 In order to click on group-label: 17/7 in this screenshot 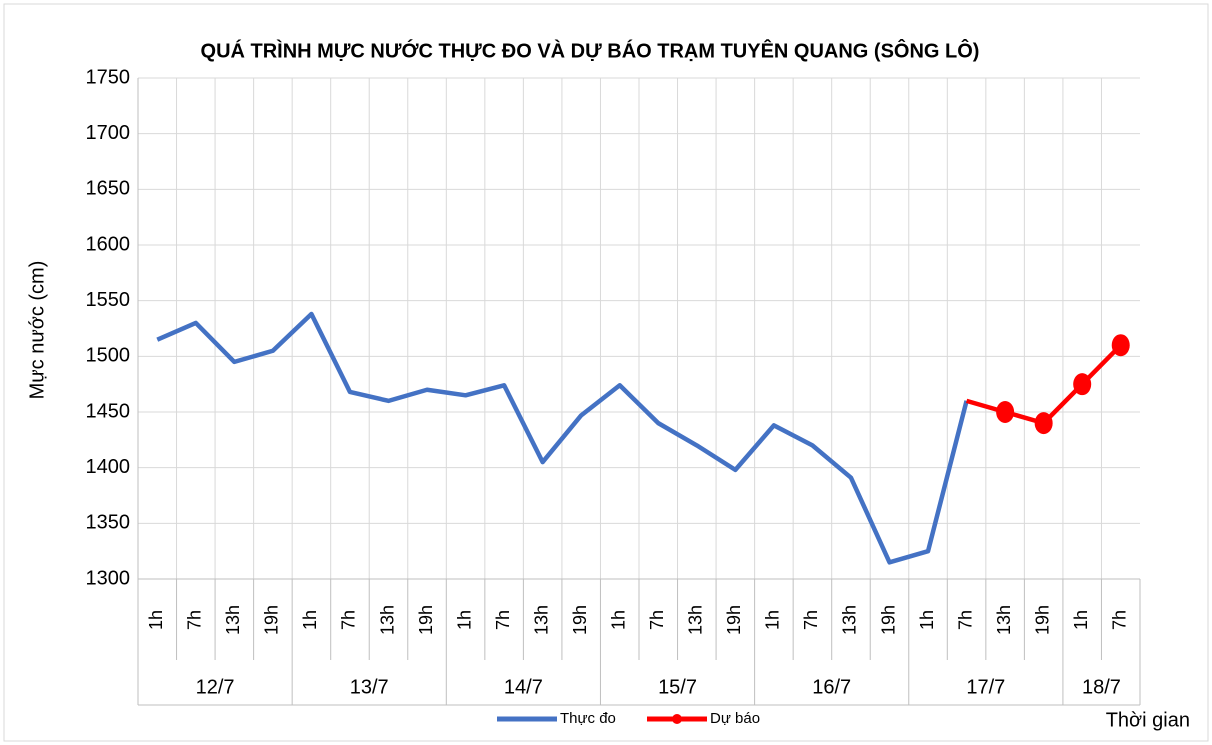, I will do `click(985, 687)`.